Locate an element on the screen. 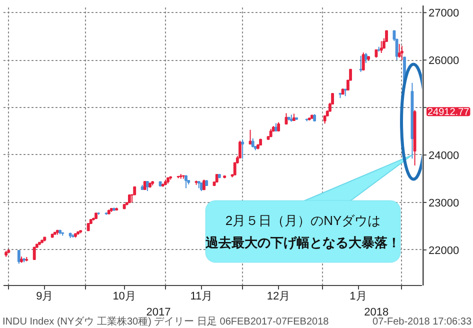 This screenshot has width=473, height=328. x-tick-label: 11月 is located at coordinates (201, 296).